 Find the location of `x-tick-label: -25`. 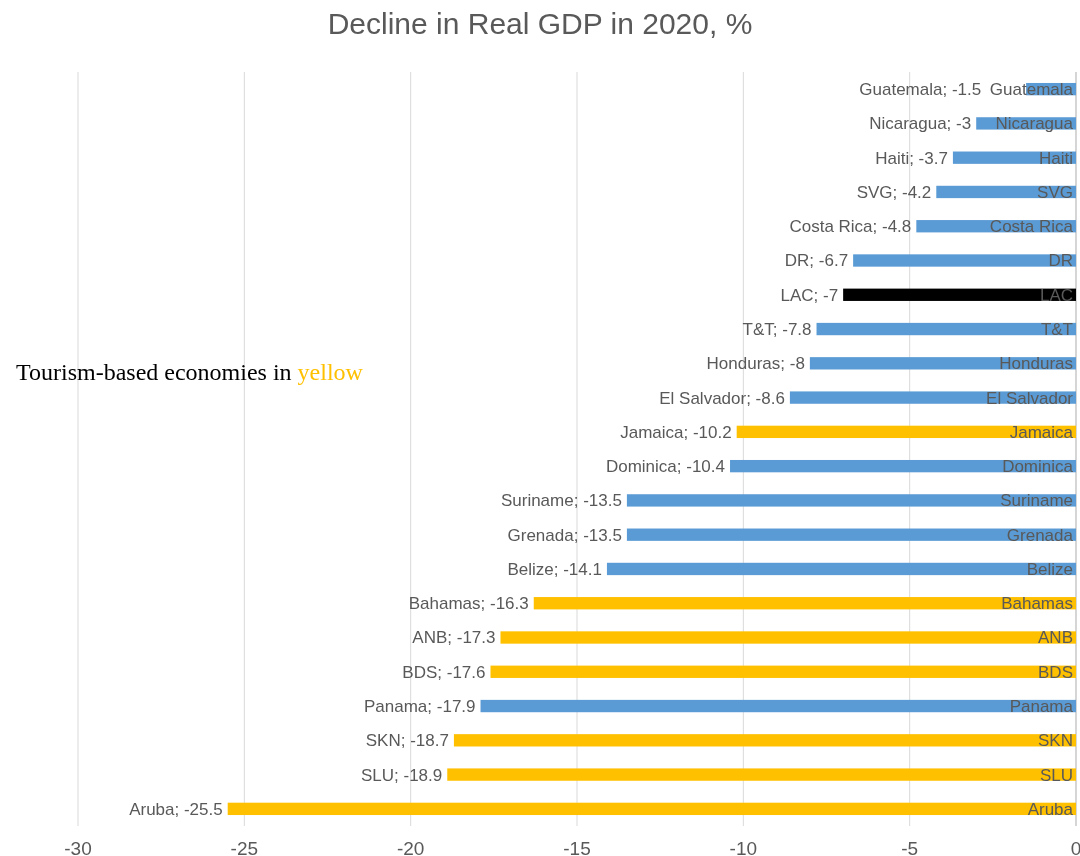

x-tick-label: -25 is located at coordinates (244, 846).